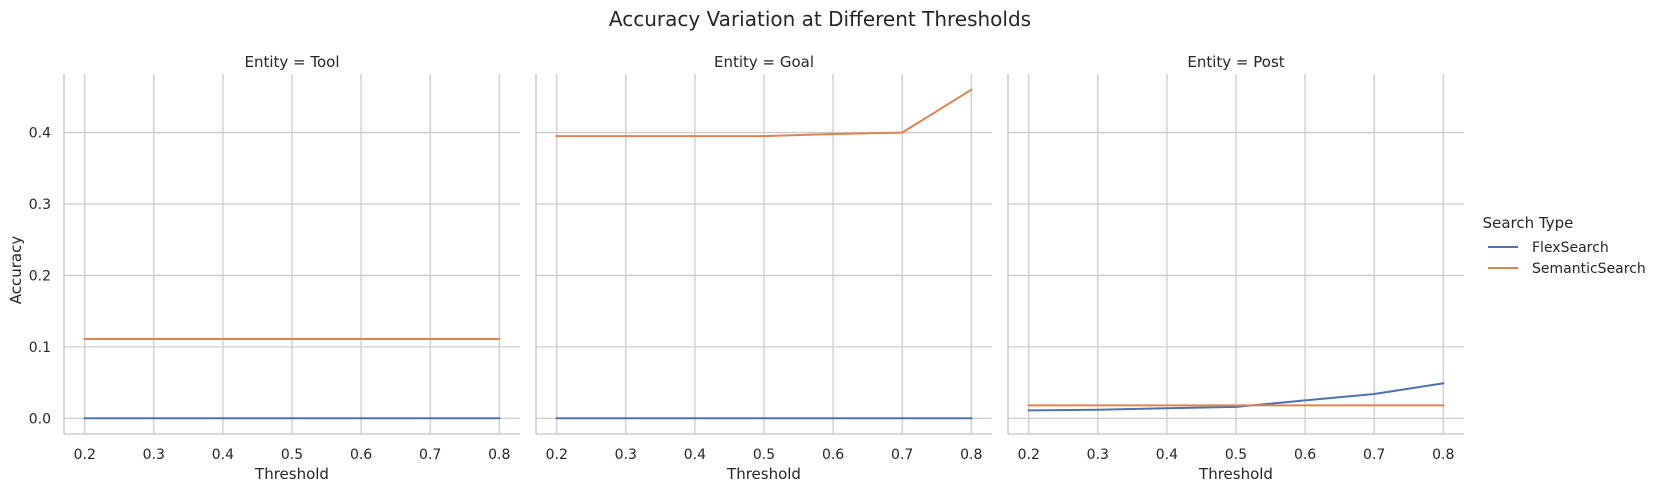 This screenshot has height=492, width=1661. Describe the element at coordinates (40, 419) in the screenshot. I see `y-tick-label: 0.0` at that location.